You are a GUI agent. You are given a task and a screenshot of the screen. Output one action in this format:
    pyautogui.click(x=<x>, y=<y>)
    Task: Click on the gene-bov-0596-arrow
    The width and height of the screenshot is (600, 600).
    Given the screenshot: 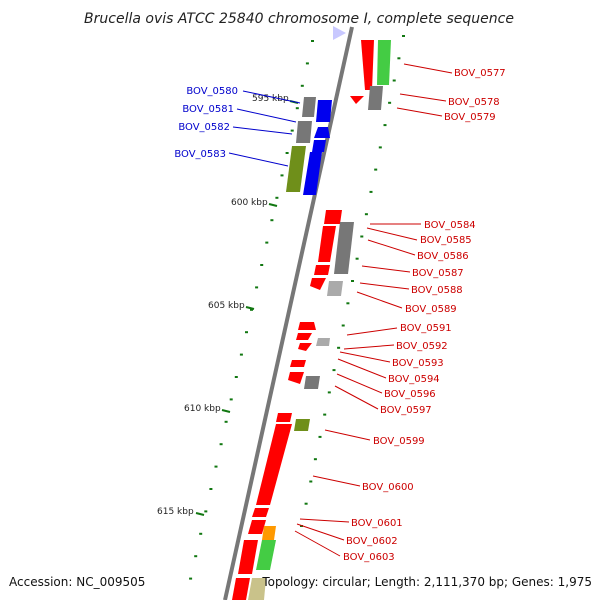 What is the action you would take?
    pyautogui.click(x=296, y=378)
    